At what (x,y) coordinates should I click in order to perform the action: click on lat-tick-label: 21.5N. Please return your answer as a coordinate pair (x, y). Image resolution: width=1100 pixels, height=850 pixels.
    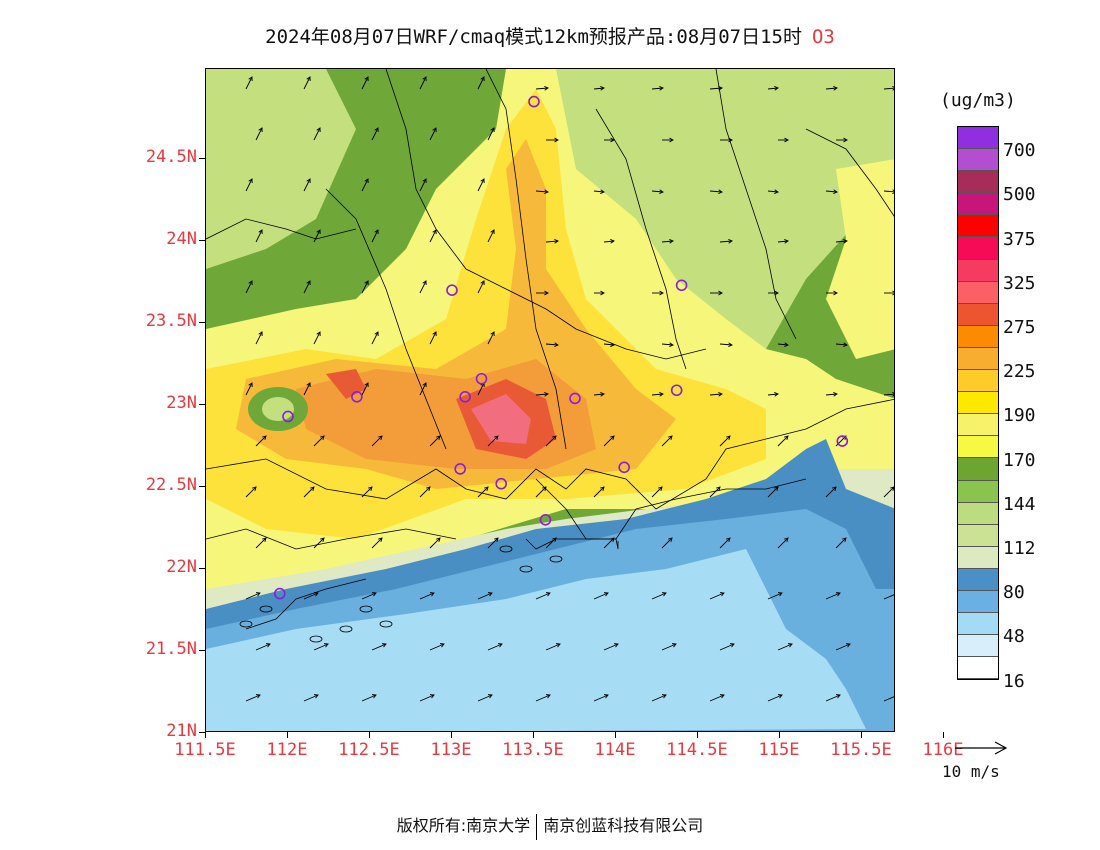
    Looking at the image, I should click on (171, 649).